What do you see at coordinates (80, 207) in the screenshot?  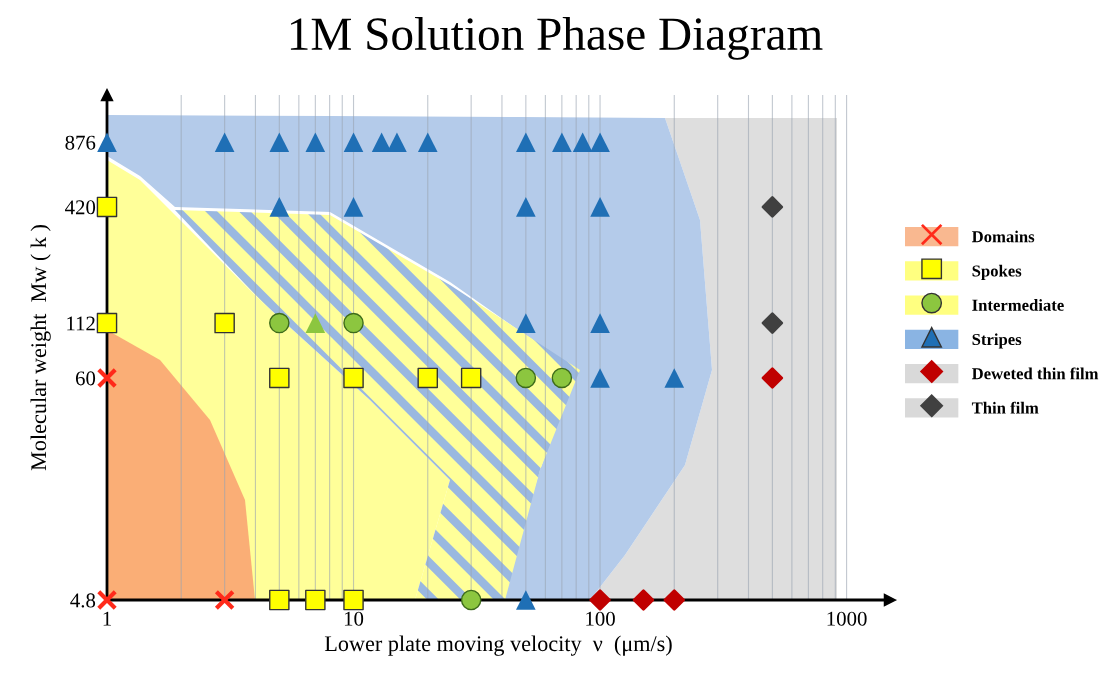 I see `y-tick-label: 420` at bounding box center [80, 207].